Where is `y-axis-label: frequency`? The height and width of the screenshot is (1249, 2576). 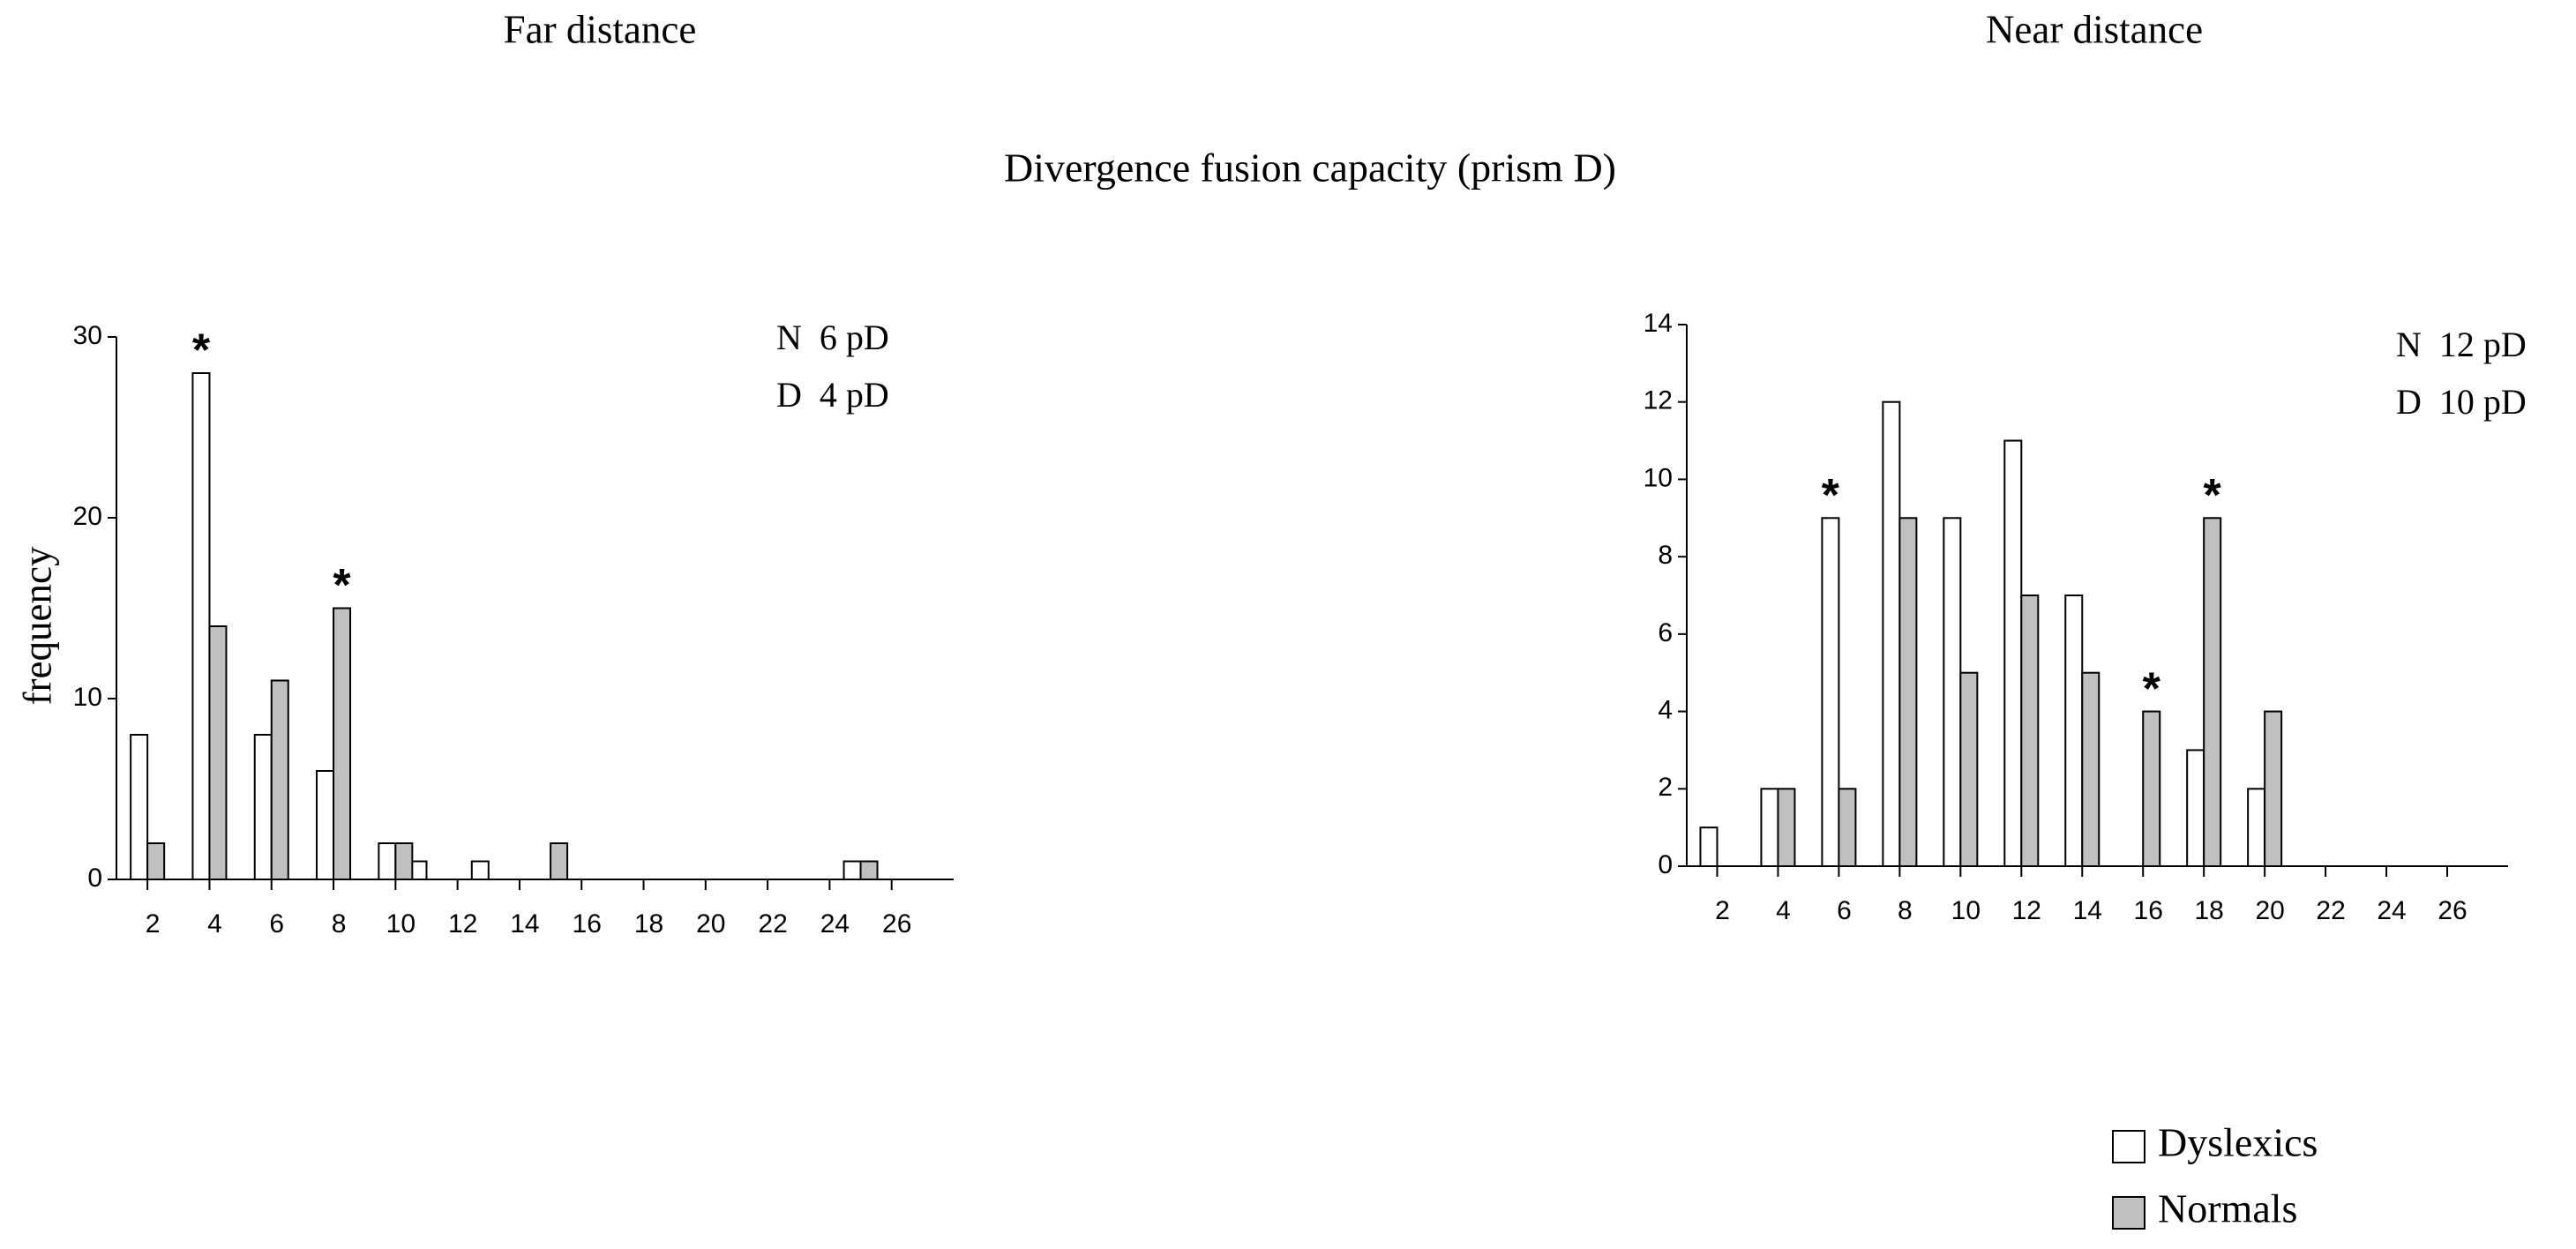 y-axis-label: frequency is located at coordinates (37, 625).